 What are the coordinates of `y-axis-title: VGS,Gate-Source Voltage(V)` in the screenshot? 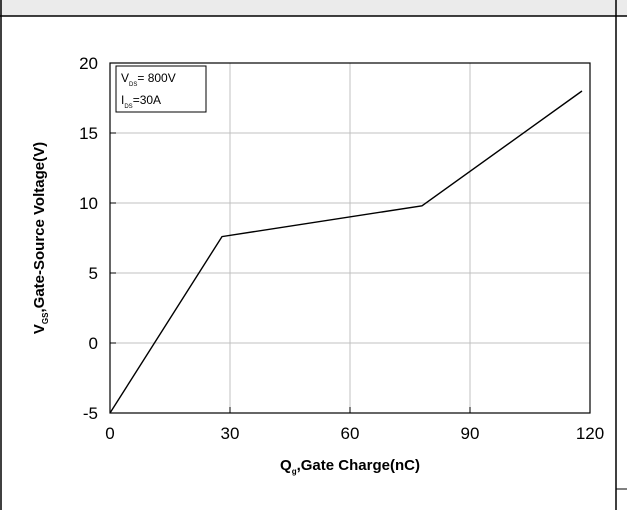 It's located at (40, 238).